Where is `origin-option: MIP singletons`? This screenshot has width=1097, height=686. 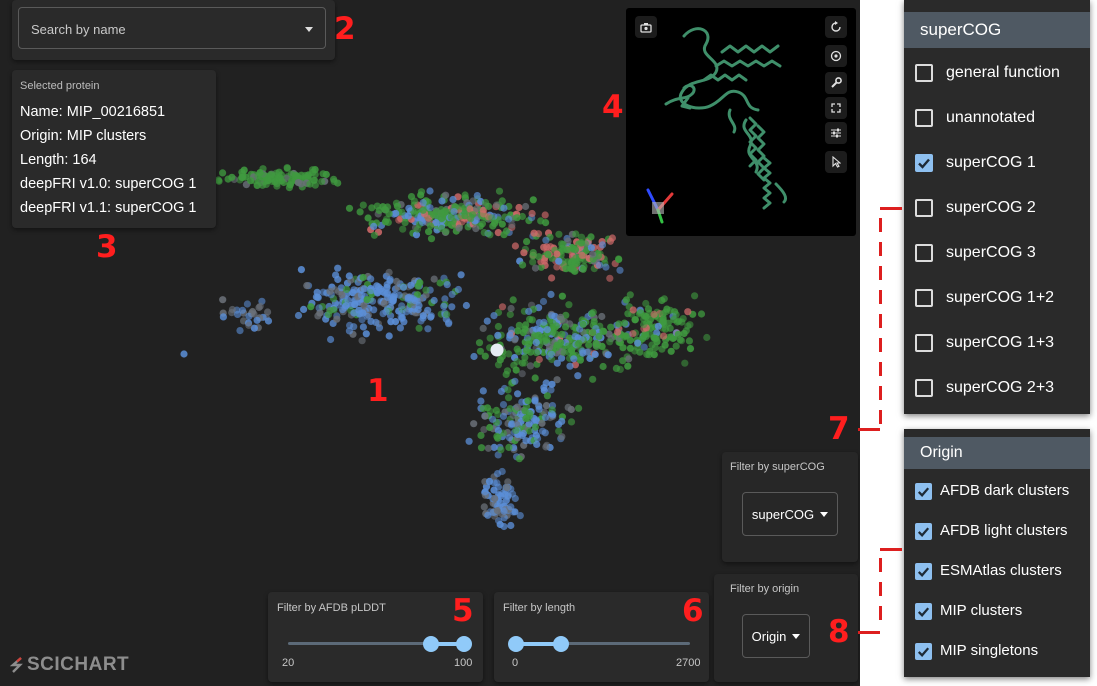 origin-option: MIP singletons is located at coordinates (997, 651).